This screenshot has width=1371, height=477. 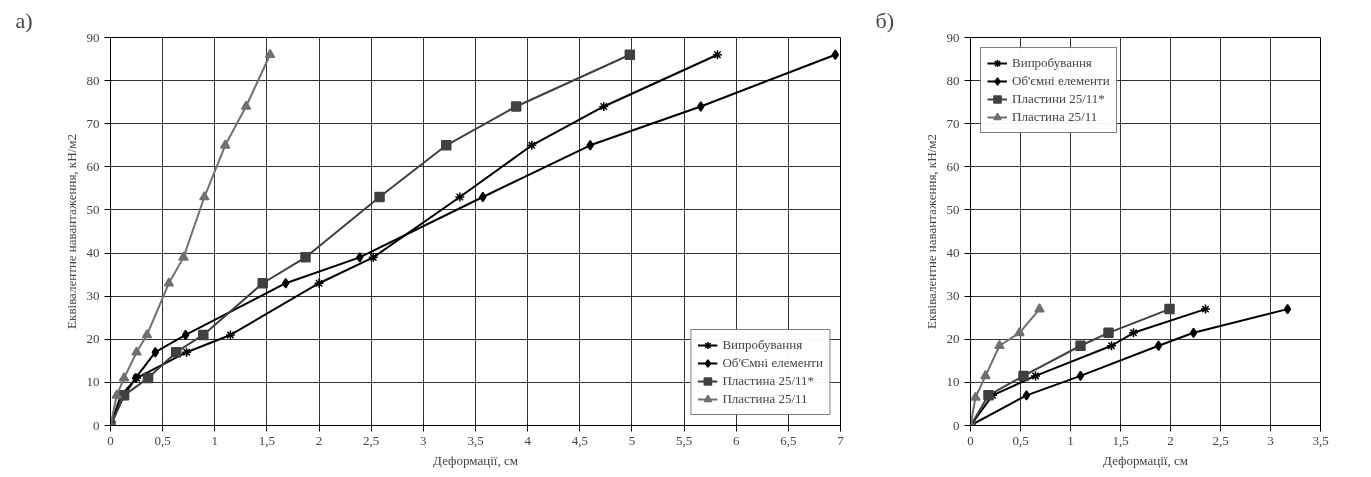 What do you see at coordinates (24, 20) in the screenshot?
I see `text: а)` at bounding box center [24, 20].